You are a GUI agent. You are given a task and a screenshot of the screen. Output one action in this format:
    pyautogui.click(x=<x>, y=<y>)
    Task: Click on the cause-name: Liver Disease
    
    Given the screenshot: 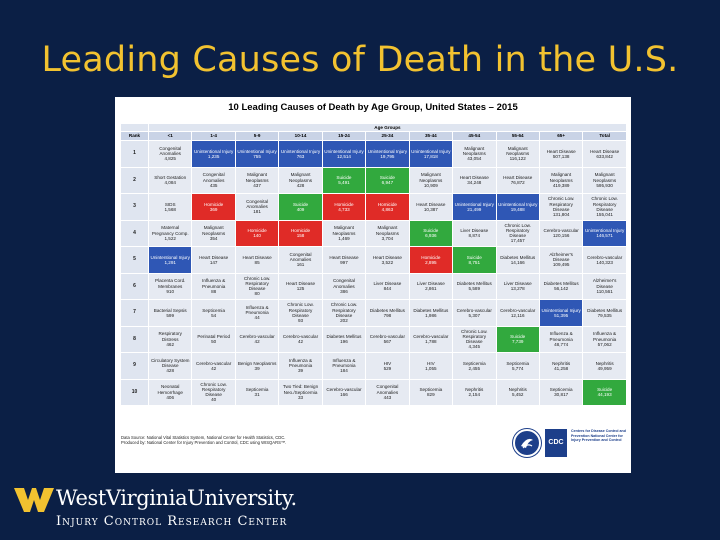 What is the action you would take?
    pyautogui.click(x=430, y=284)
    